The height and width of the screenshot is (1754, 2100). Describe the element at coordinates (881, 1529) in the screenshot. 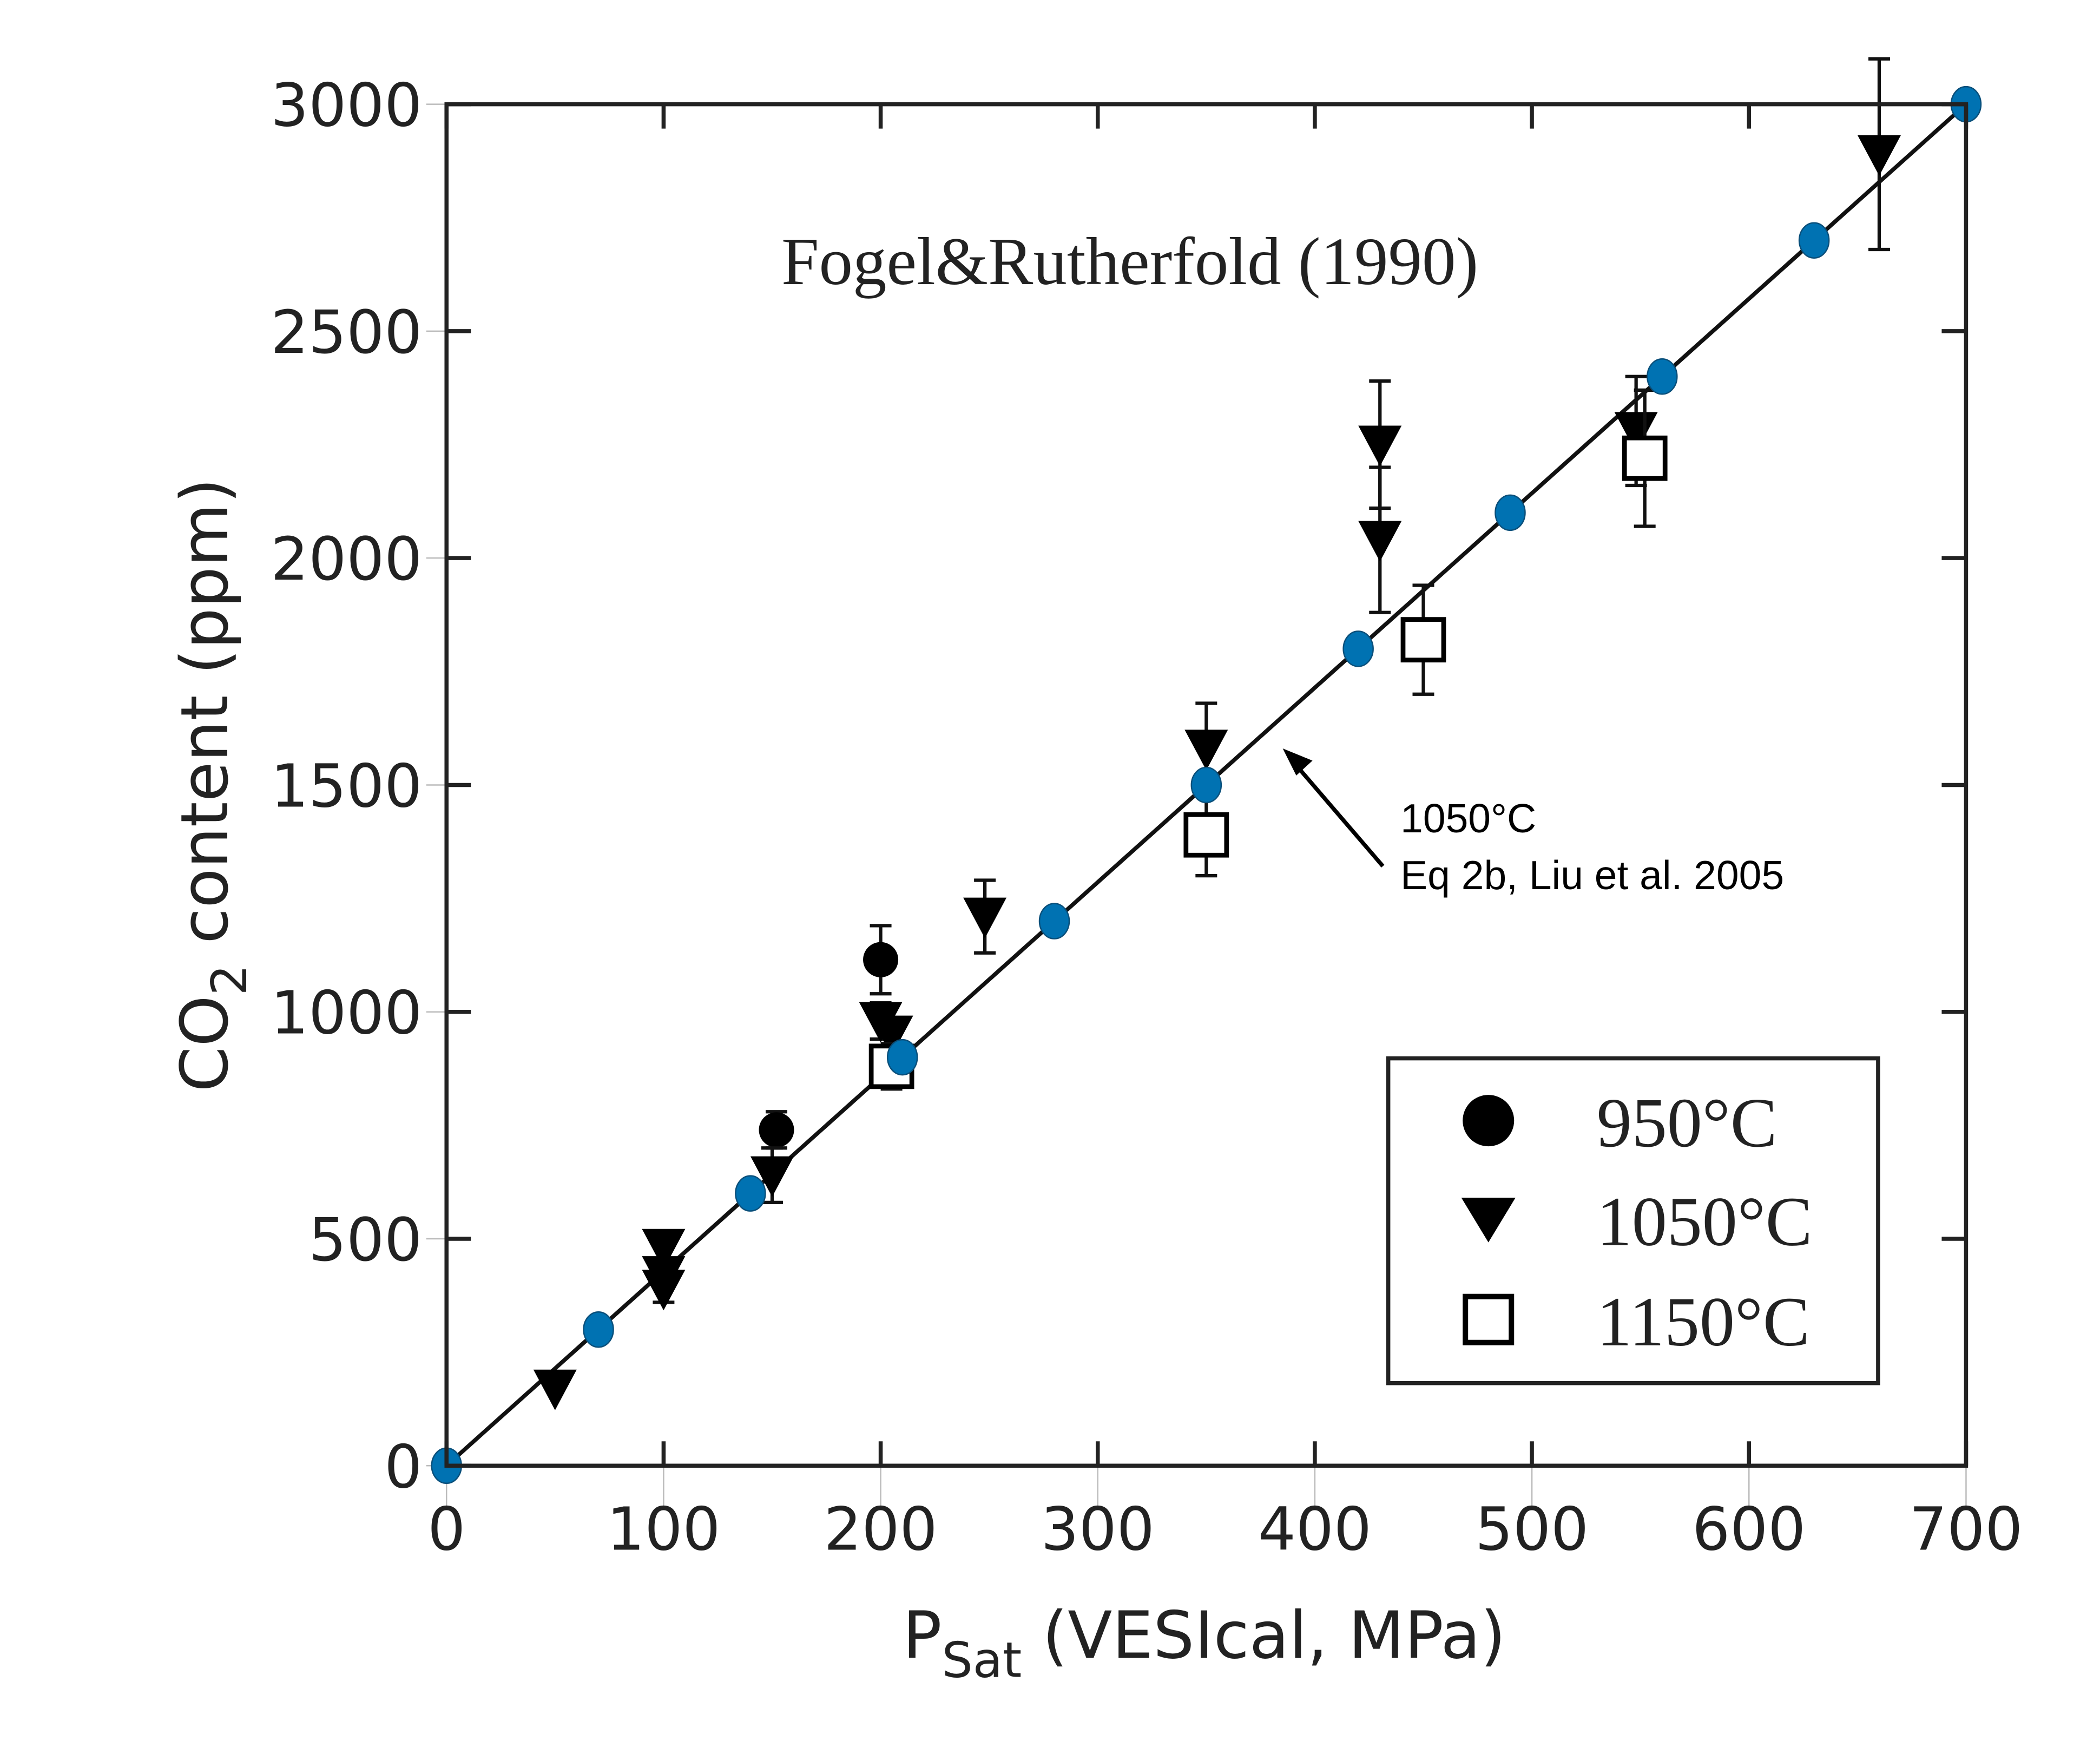

I see `x-tick-label: 200` at that location.